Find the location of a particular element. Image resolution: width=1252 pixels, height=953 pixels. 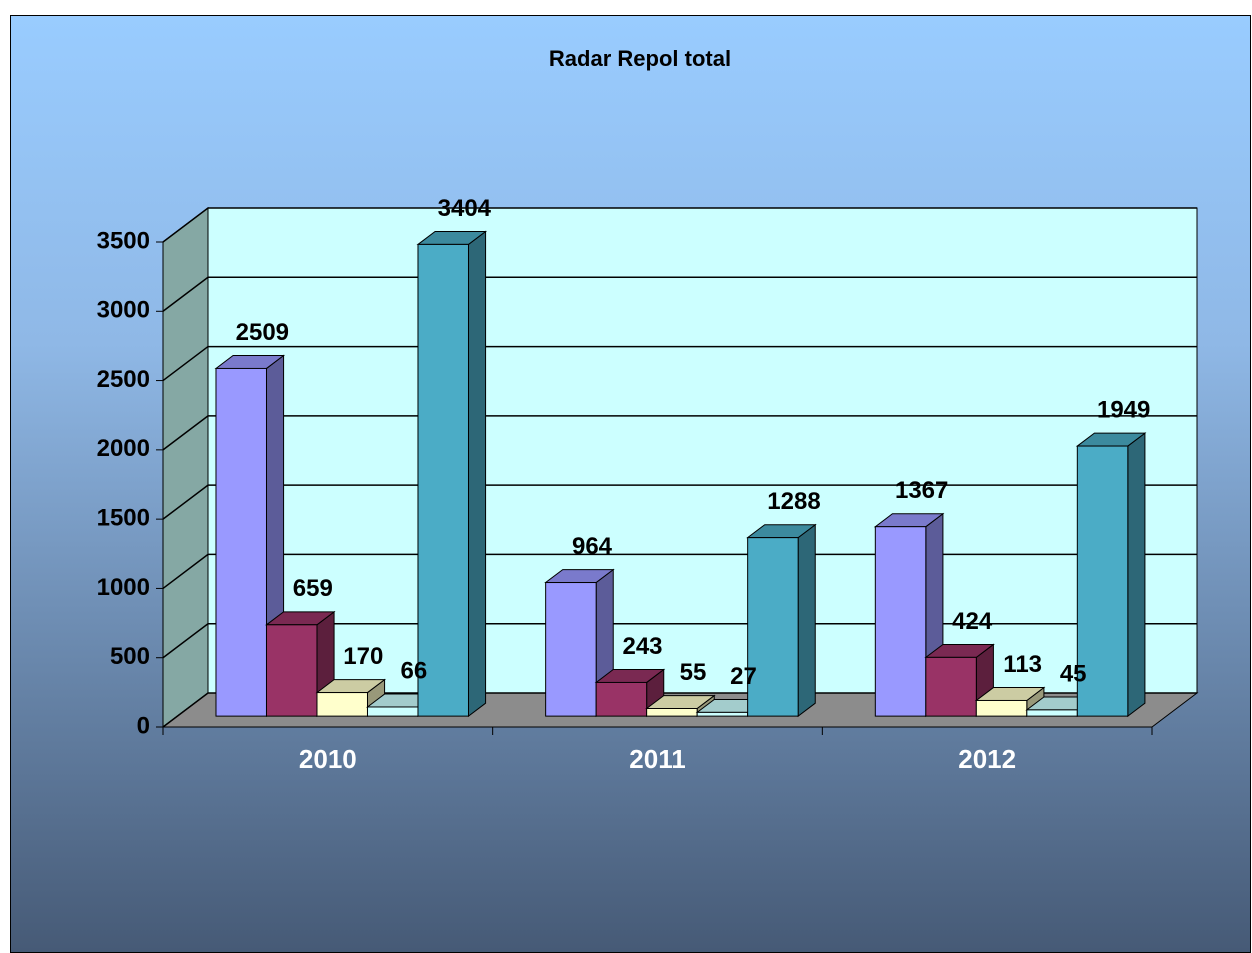

y-tick-label: 2000 is located at coordinates (123, 448).